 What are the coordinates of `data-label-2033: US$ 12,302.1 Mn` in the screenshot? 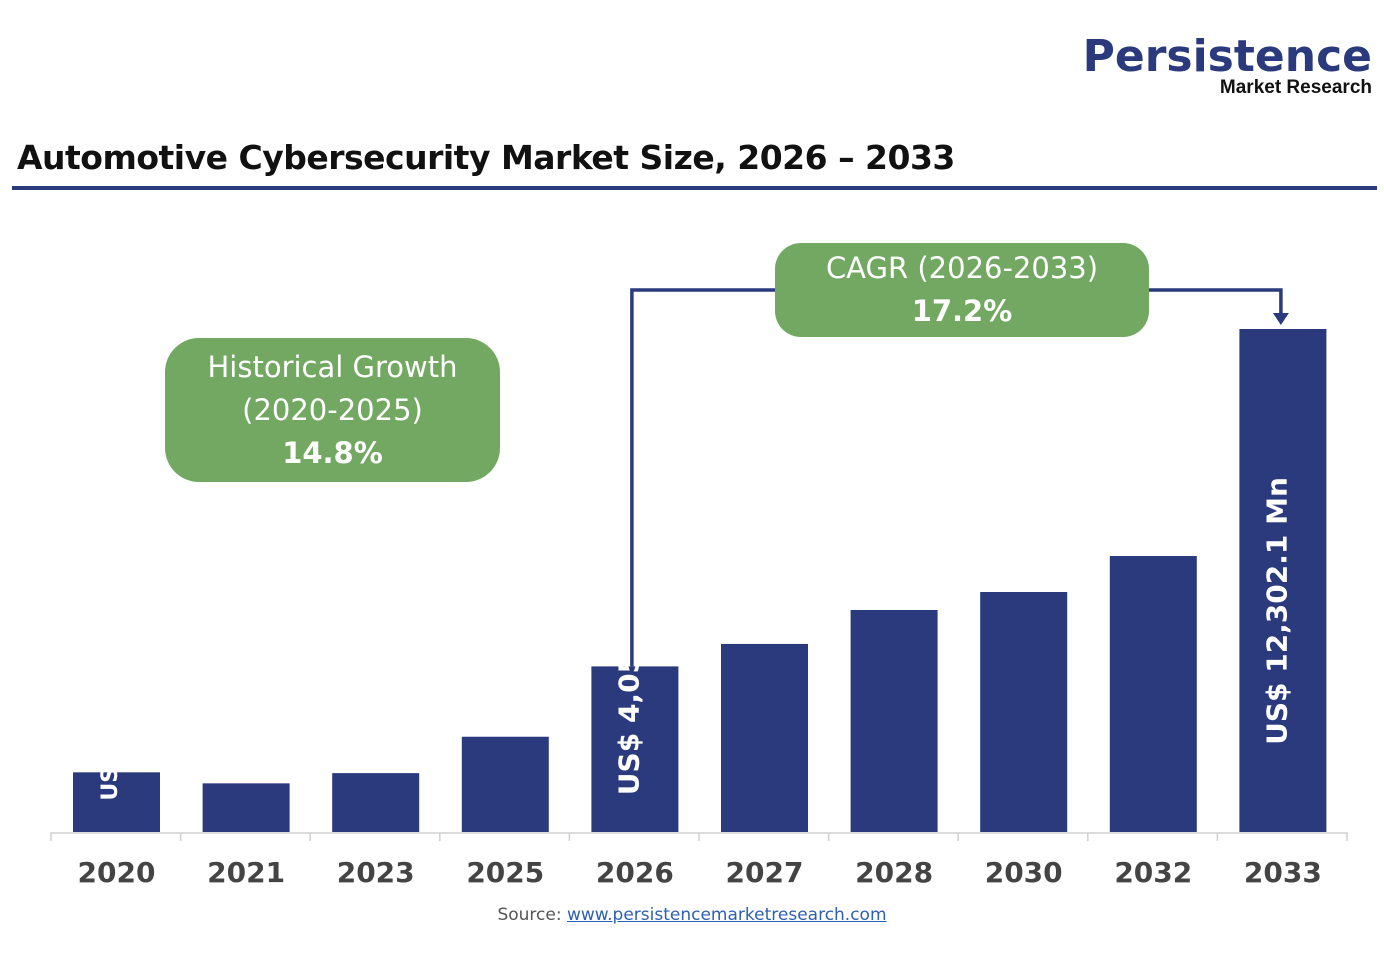 It's located at (1276, 611).